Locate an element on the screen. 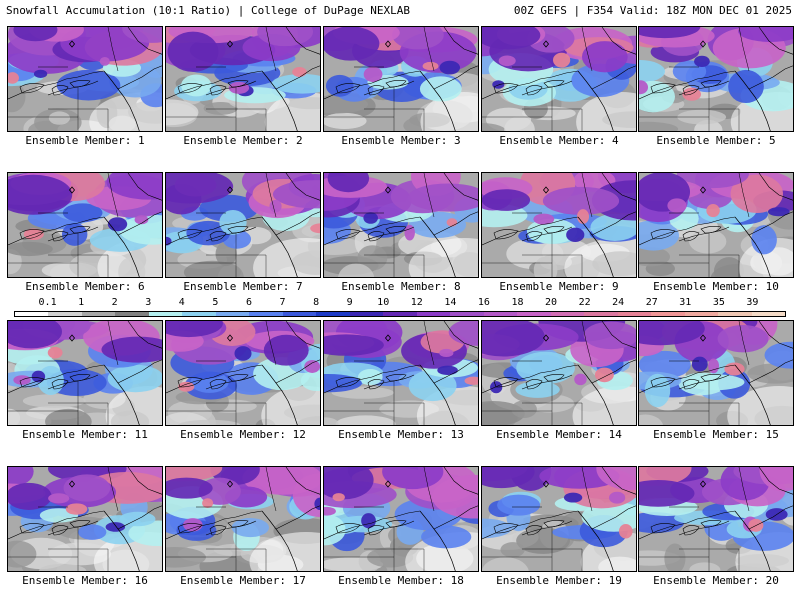  ensemble-member-label: Ensemble Member: 1 is located at coordinates (85, 140).